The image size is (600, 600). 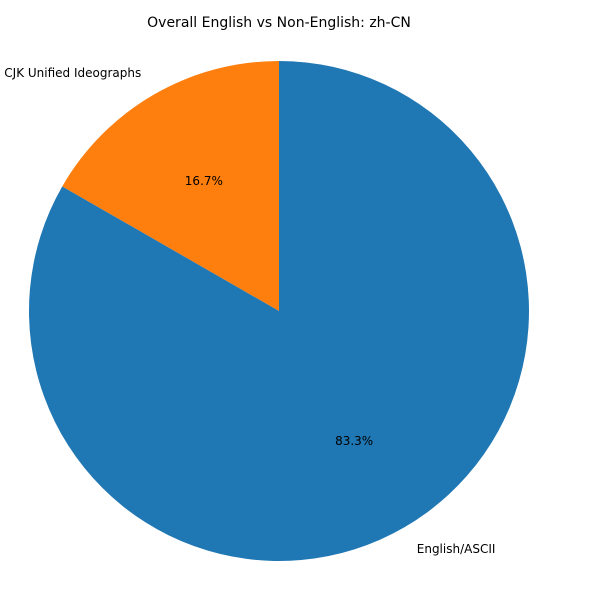 I want to click on slice-pct-cjk-unified-ideographs: 16.7%, so click(x=204, y=181).